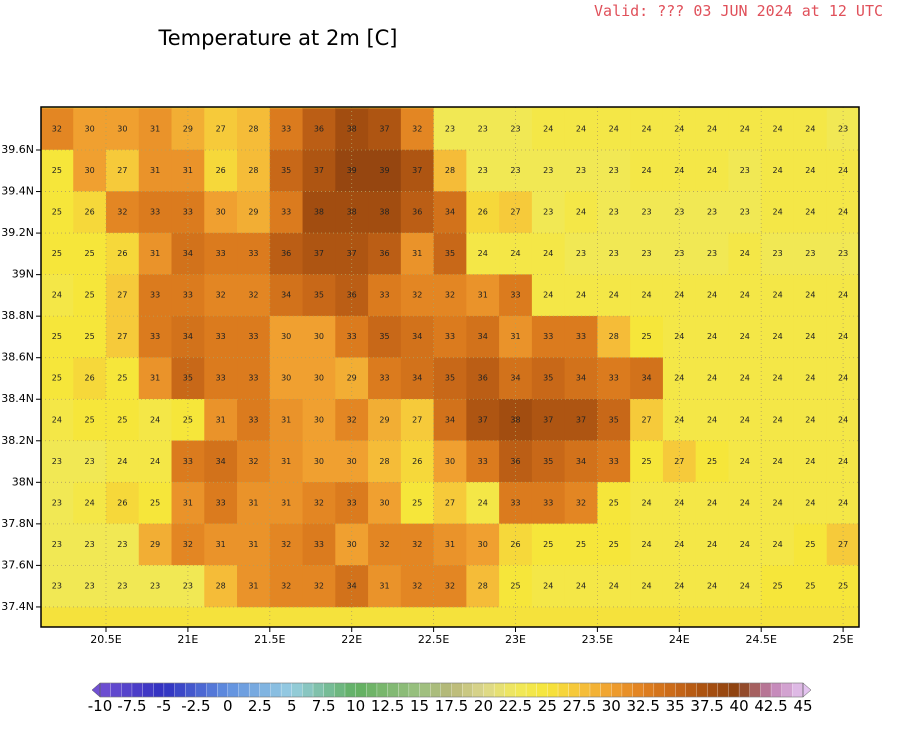 Image resolution: width=900 pixels, height=736 pixels. Describe the element at coordinates (292, 706) in the screenshot. I see `colorbar-label: 5` at that location.